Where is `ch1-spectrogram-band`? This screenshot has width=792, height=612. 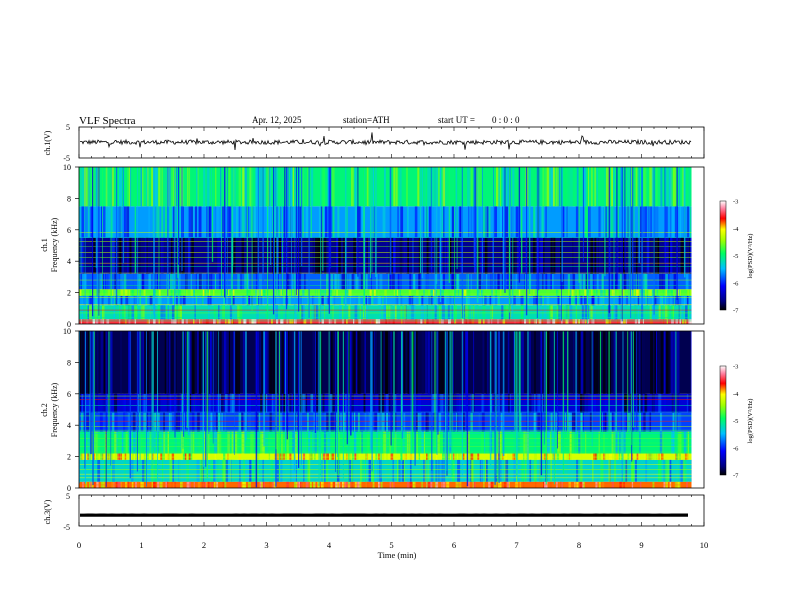
ch1-spectrogram-band is located at coordinates (385, 300).